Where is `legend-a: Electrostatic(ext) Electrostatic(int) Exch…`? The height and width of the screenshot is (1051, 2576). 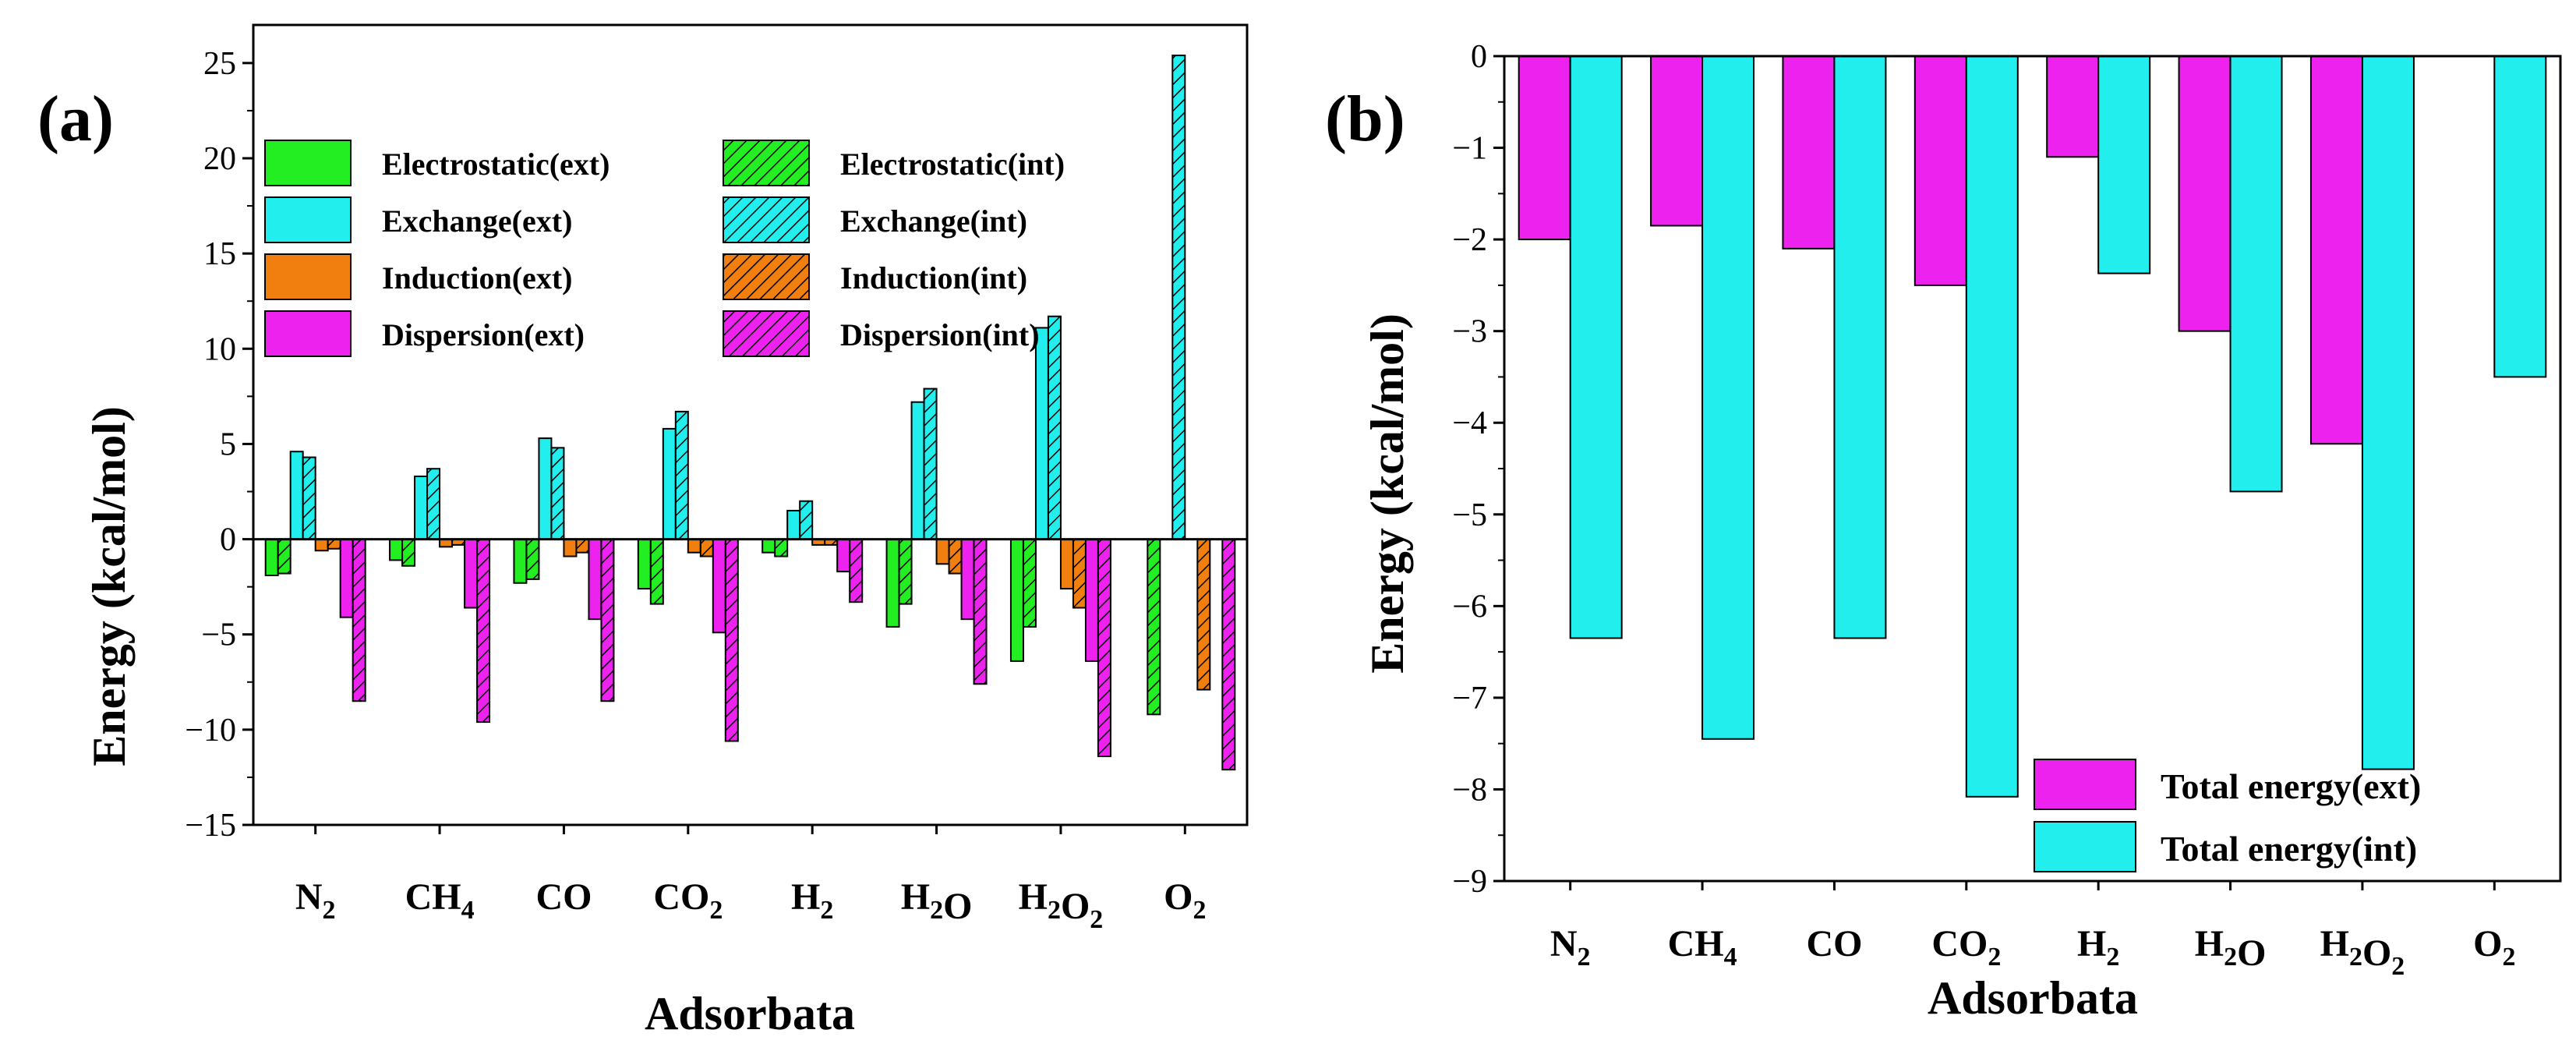 legend-a: Electrostatic(ext) Electrostatic(int) Exch… is located at coordinates (664, 248).